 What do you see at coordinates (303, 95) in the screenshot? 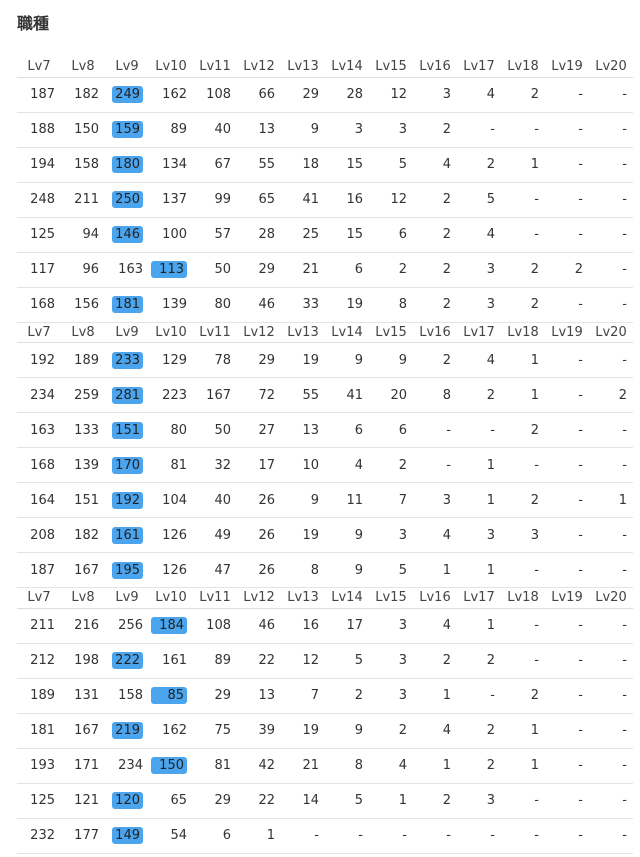
I see `cell: 29` at bounding box center [303, 95].